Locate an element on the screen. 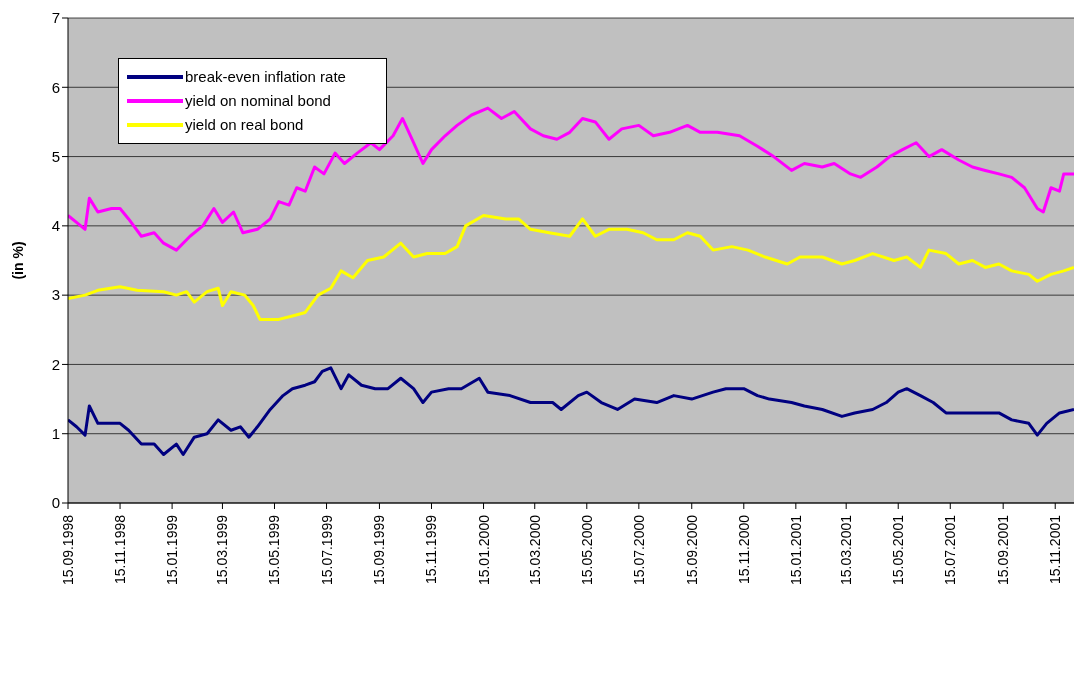 This screenshot has height=687, width=1082. x-tick-label: 15.01.2000 is located at coordinates (483, 550).